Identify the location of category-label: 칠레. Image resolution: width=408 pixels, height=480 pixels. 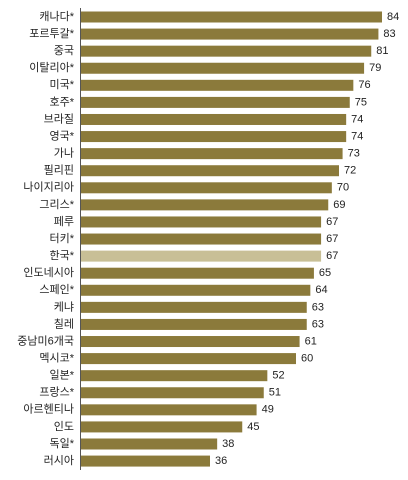
(64, 323).